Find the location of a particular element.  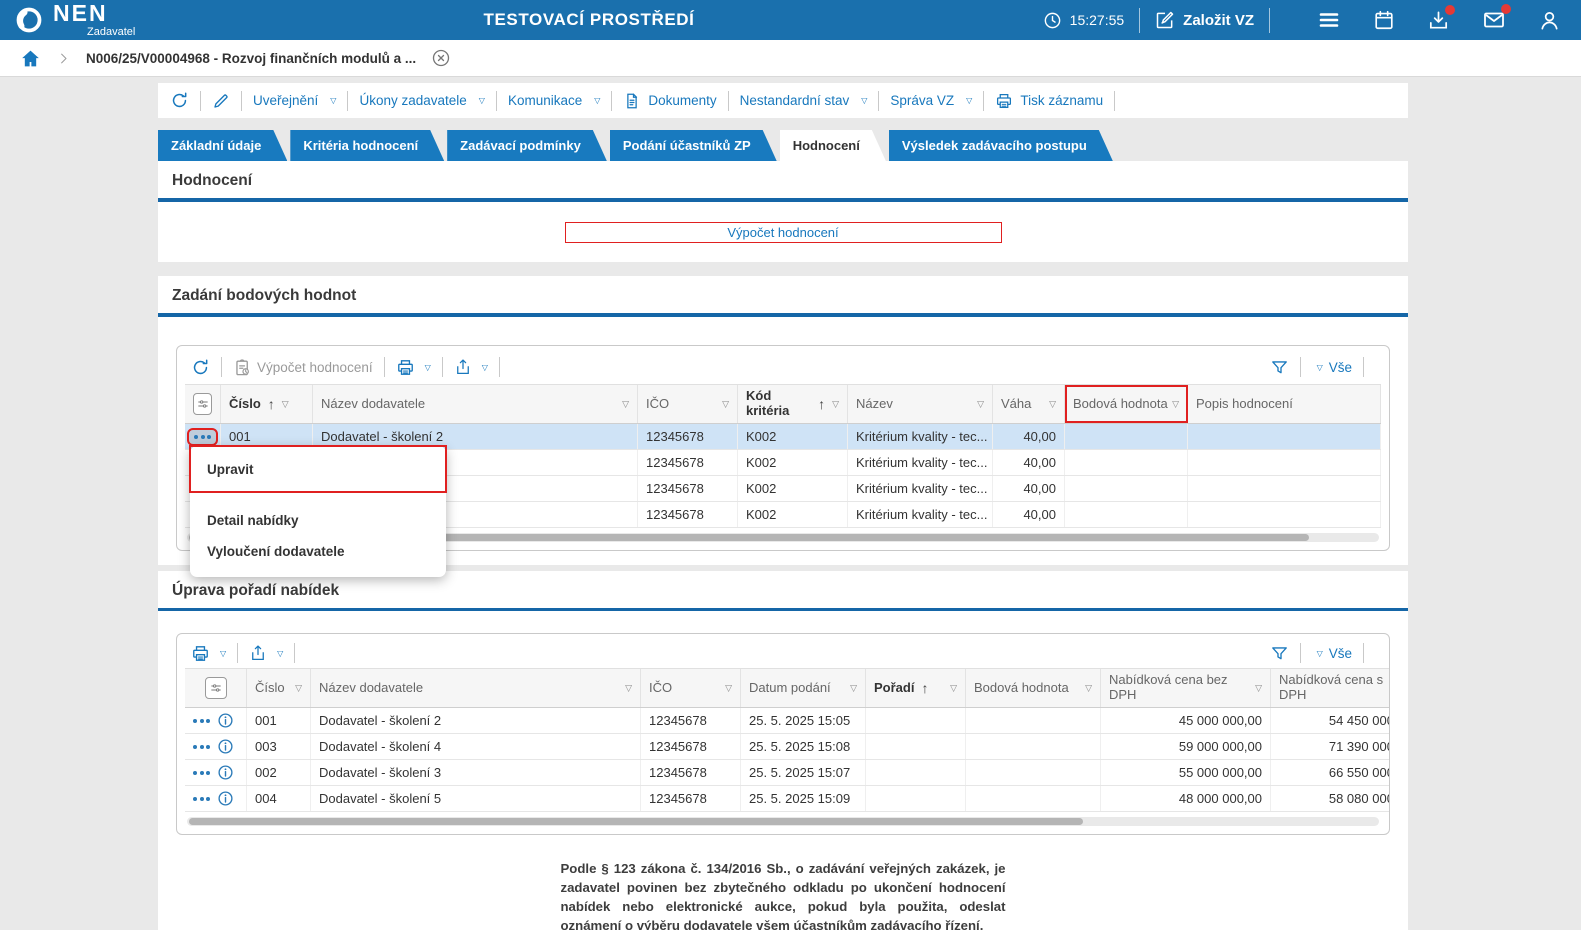

cell-poradi is located at coordinates (916, 746).